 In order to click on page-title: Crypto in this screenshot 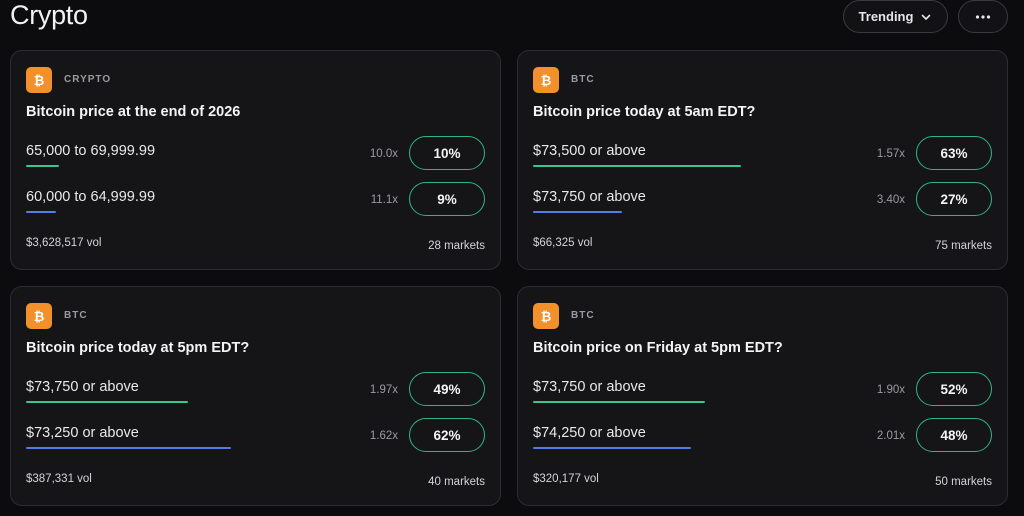, I will do `click(49, 15)`.